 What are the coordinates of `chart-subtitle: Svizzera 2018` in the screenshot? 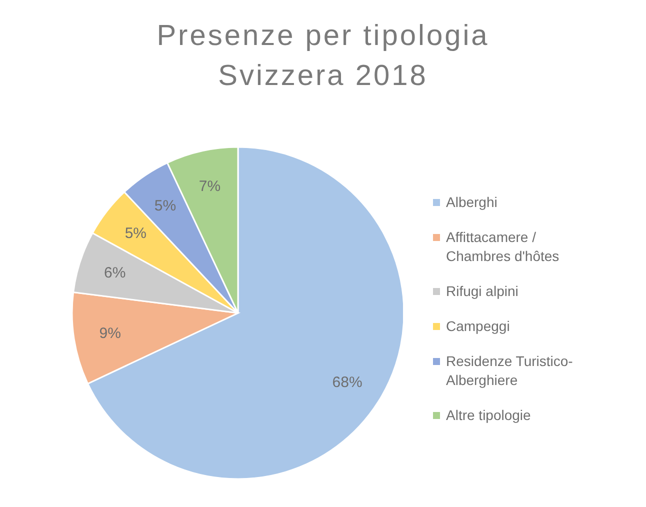 It's located at (323, 76).